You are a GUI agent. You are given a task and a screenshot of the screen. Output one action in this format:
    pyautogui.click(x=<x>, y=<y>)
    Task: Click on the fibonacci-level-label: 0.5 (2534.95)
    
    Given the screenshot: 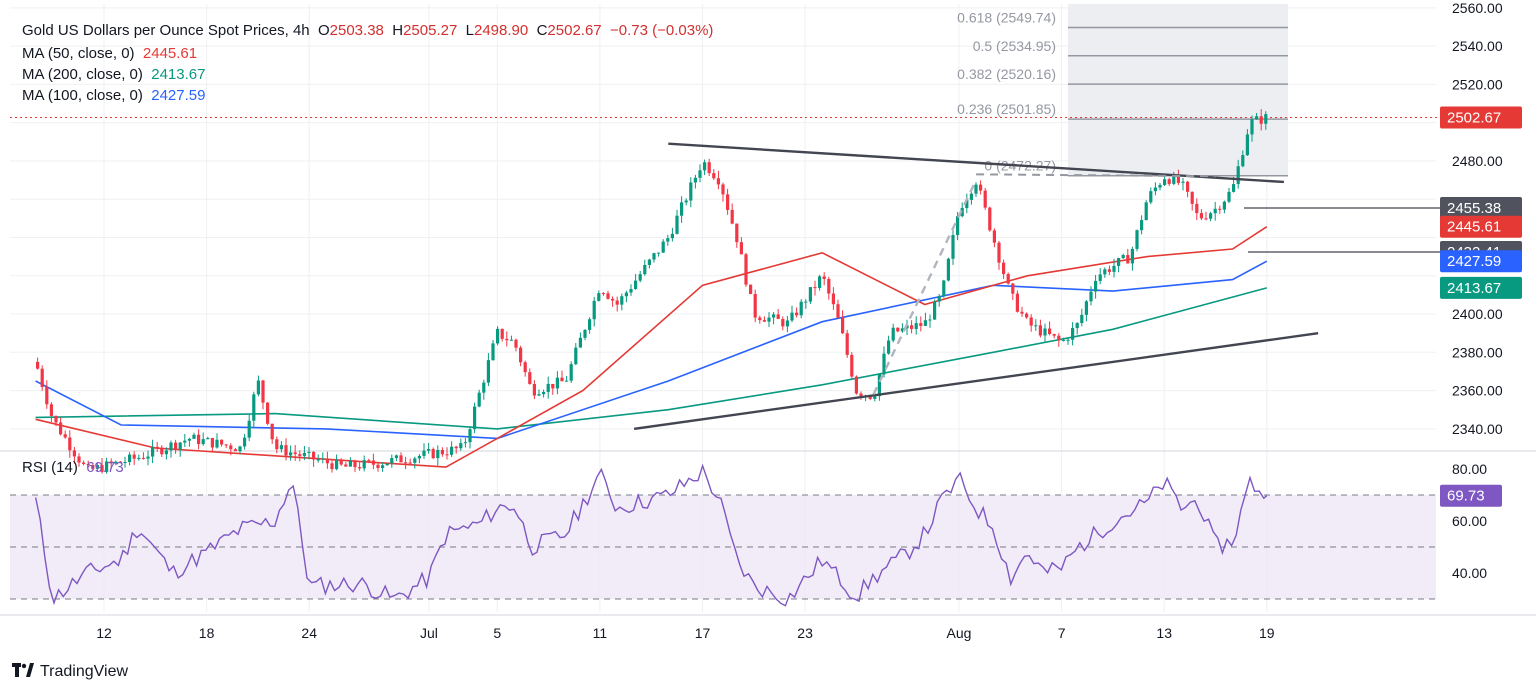 What is the action you would take?
    pyautogui.click(x=1014, y=46)
    